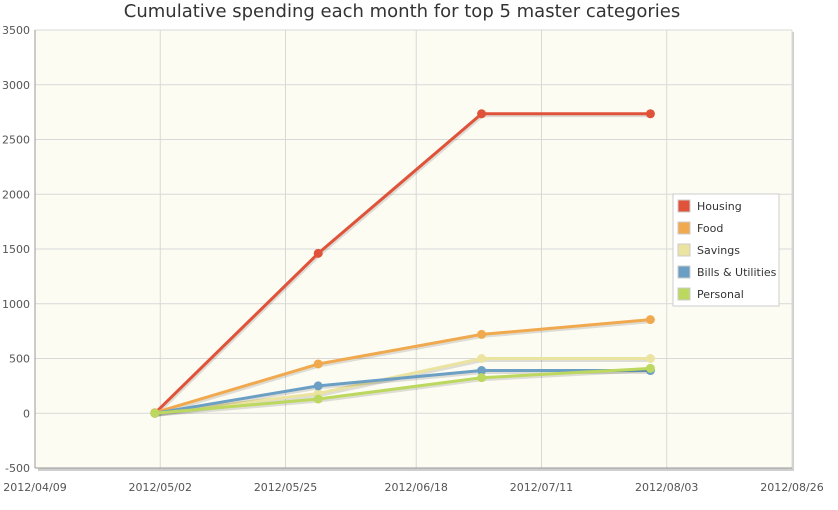  I want to click on x-tick-label: 2012/05/25, so click(285, 487).